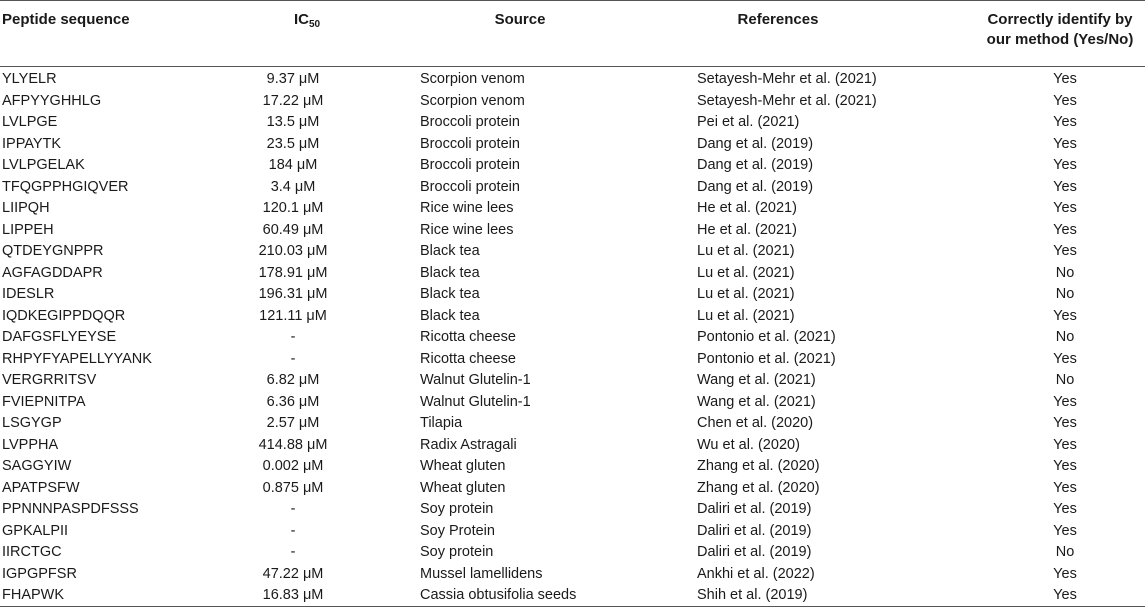 The width and height of the screenshot is (1145, 613). I want to click on cell-ic50: 210.03 μM, so click(293, 251).